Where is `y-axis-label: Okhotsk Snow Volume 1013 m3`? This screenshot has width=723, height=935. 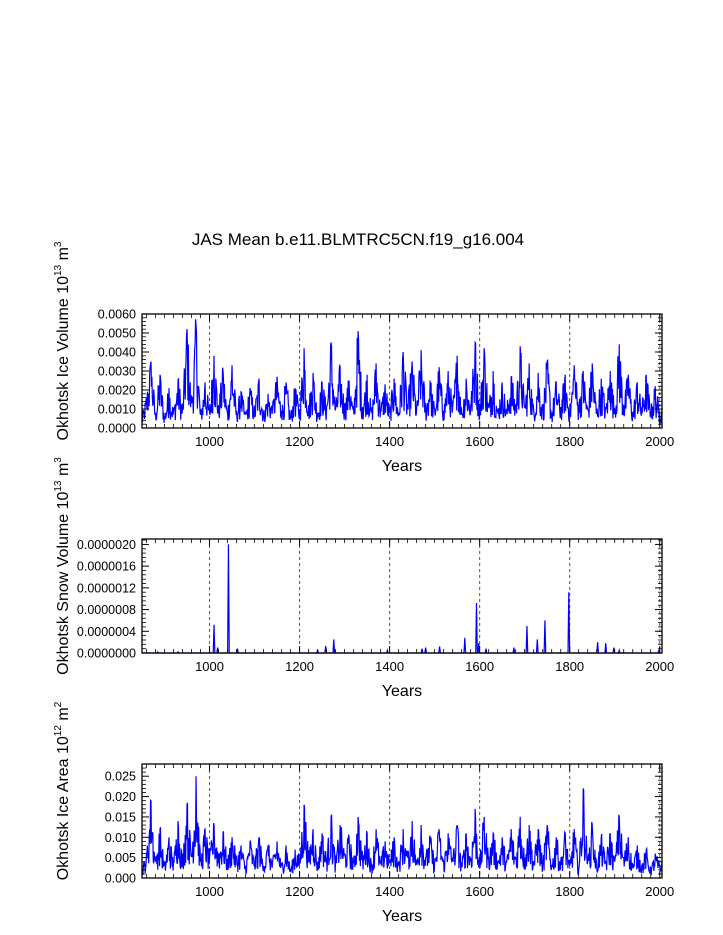
y-axis-label: Okhotsk Snow Volume 1013 m3 is located at coordinates (62, 566).